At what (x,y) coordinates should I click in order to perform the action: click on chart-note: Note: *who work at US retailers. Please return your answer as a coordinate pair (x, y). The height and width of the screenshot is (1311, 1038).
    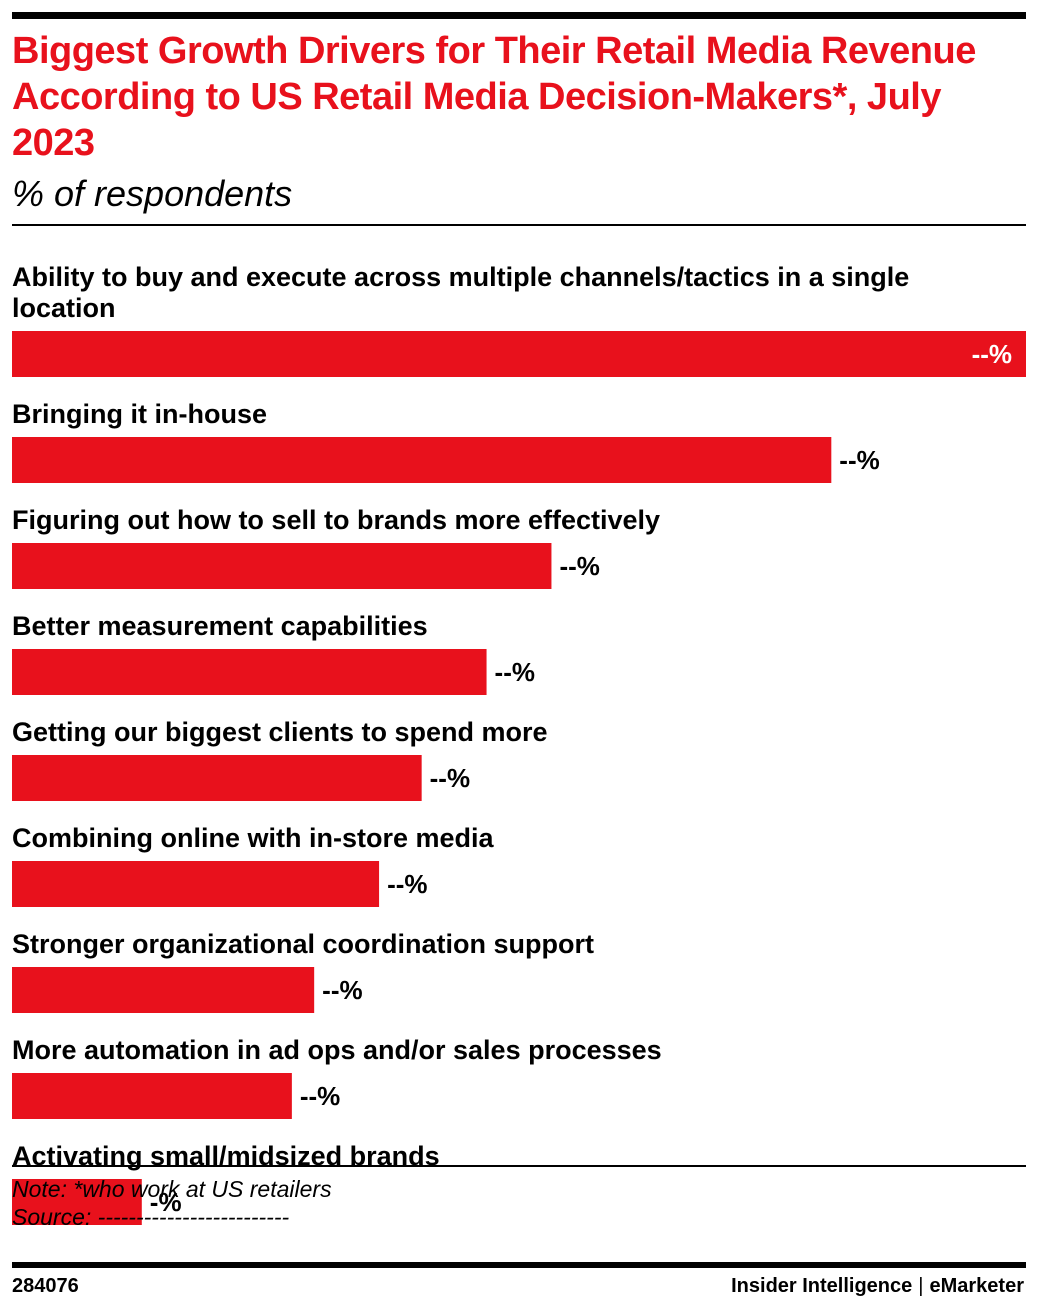
    Looking at the image, I should click on (172, 1189).